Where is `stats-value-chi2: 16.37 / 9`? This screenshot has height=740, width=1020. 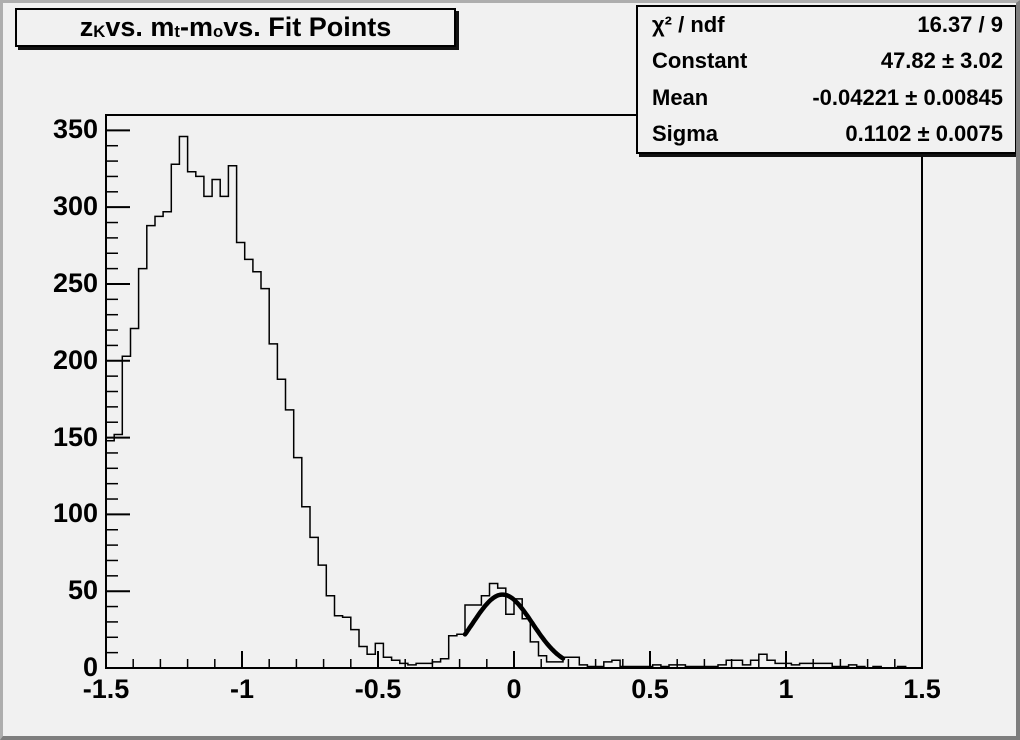
stats-value-chi2: 16.37 / 9 is located at coordinates (960, 25).